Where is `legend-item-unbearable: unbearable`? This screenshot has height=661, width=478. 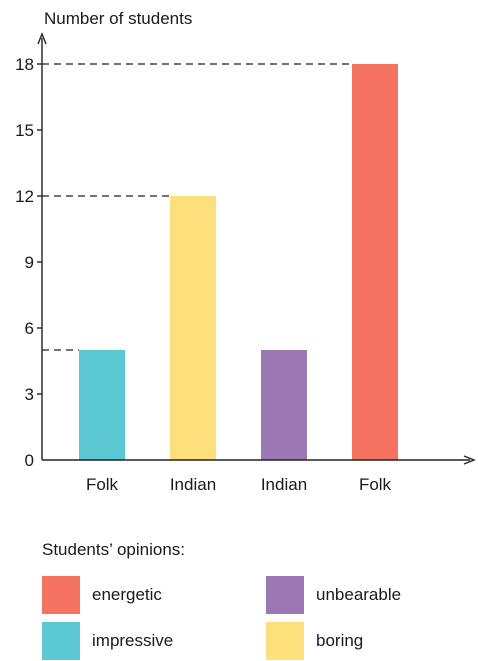 legend-item-unbearable: unbearable is located at coordinates (333, 595).